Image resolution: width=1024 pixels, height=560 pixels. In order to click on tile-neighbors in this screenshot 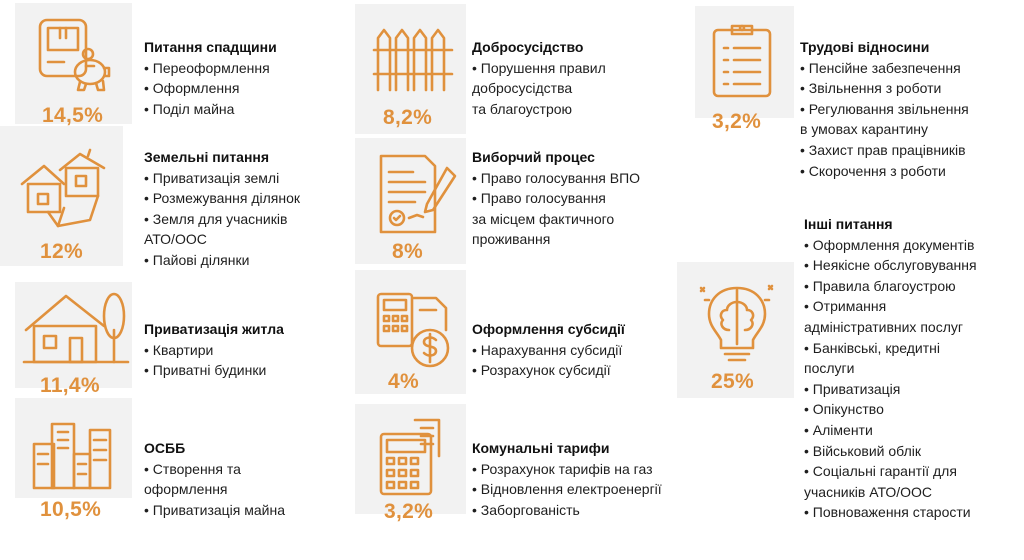, I will do `click(410, 69)`.